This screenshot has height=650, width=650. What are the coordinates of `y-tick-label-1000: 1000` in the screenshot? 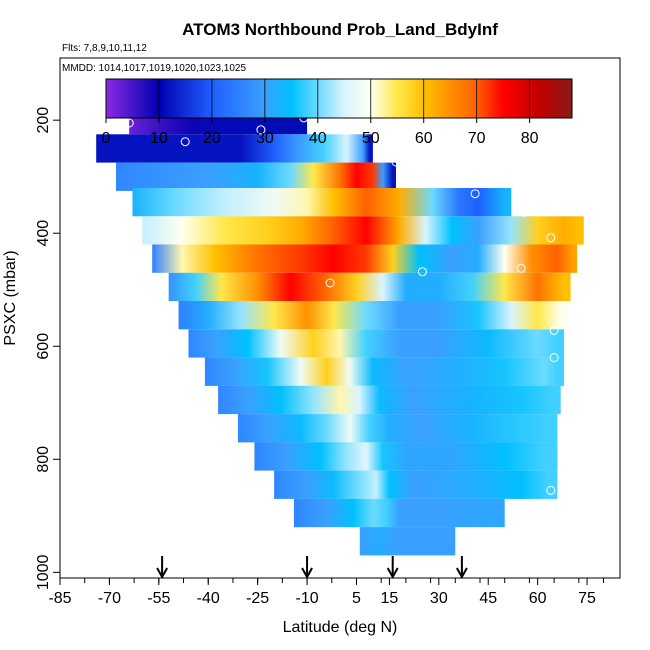 It's located at (43, 572).